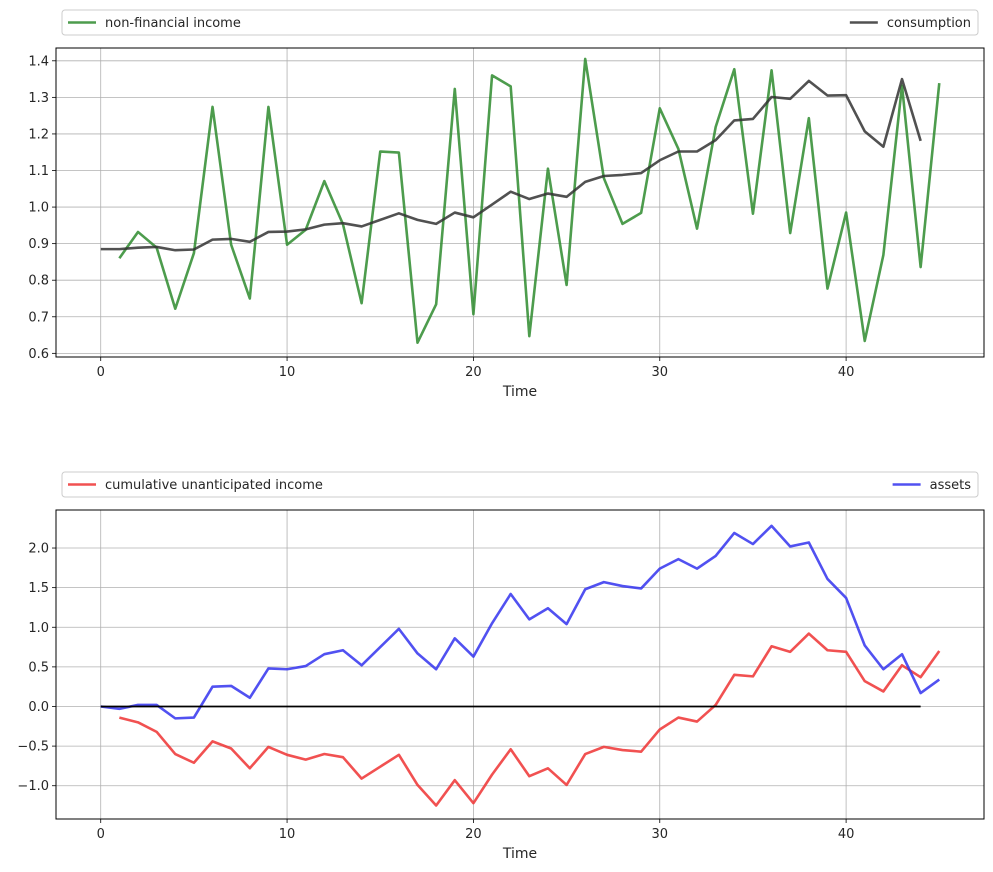 This screenshot has height=872, width=993. Describe the element at coordinates (33, 747) in the screenshot. I see `y-tick-label: −0.5` at that location.